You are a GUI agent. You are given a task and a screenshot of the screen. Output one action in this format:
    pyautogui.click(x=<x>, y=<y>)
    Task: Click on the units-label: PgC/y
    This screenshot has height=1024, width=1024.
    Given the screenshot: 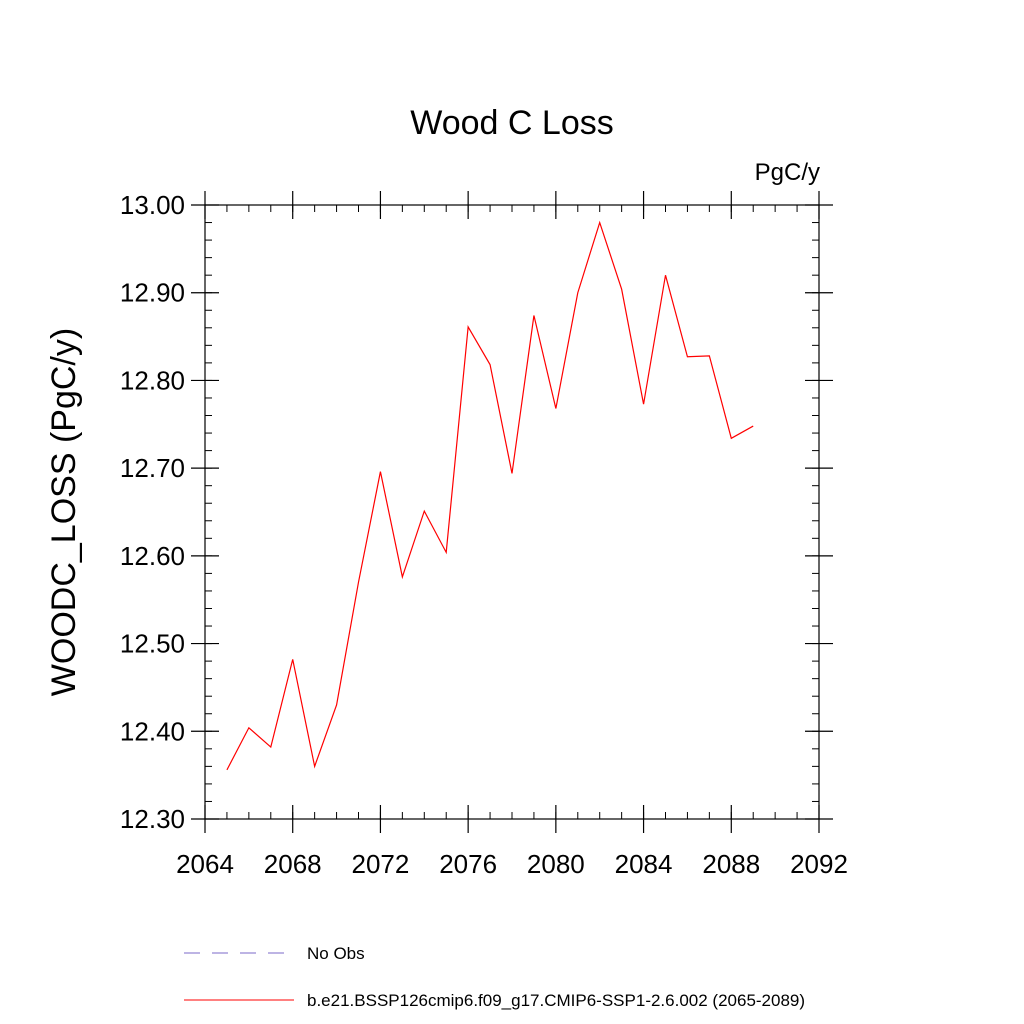 What is the action you would take?
    pyautogui.click(x=787, y=172)
    